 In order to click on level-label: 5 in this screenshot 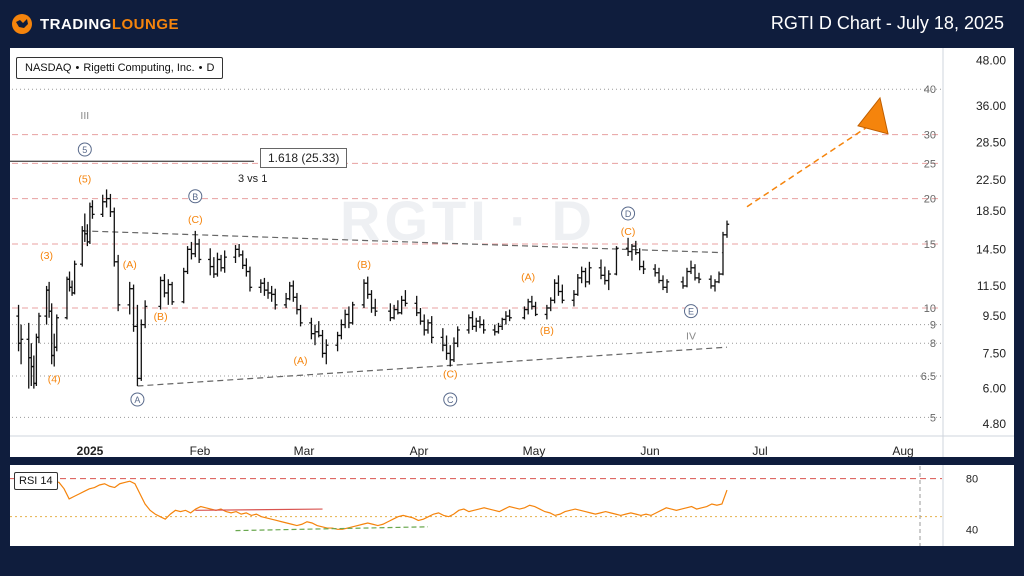, I will do `click(933, 418)`.